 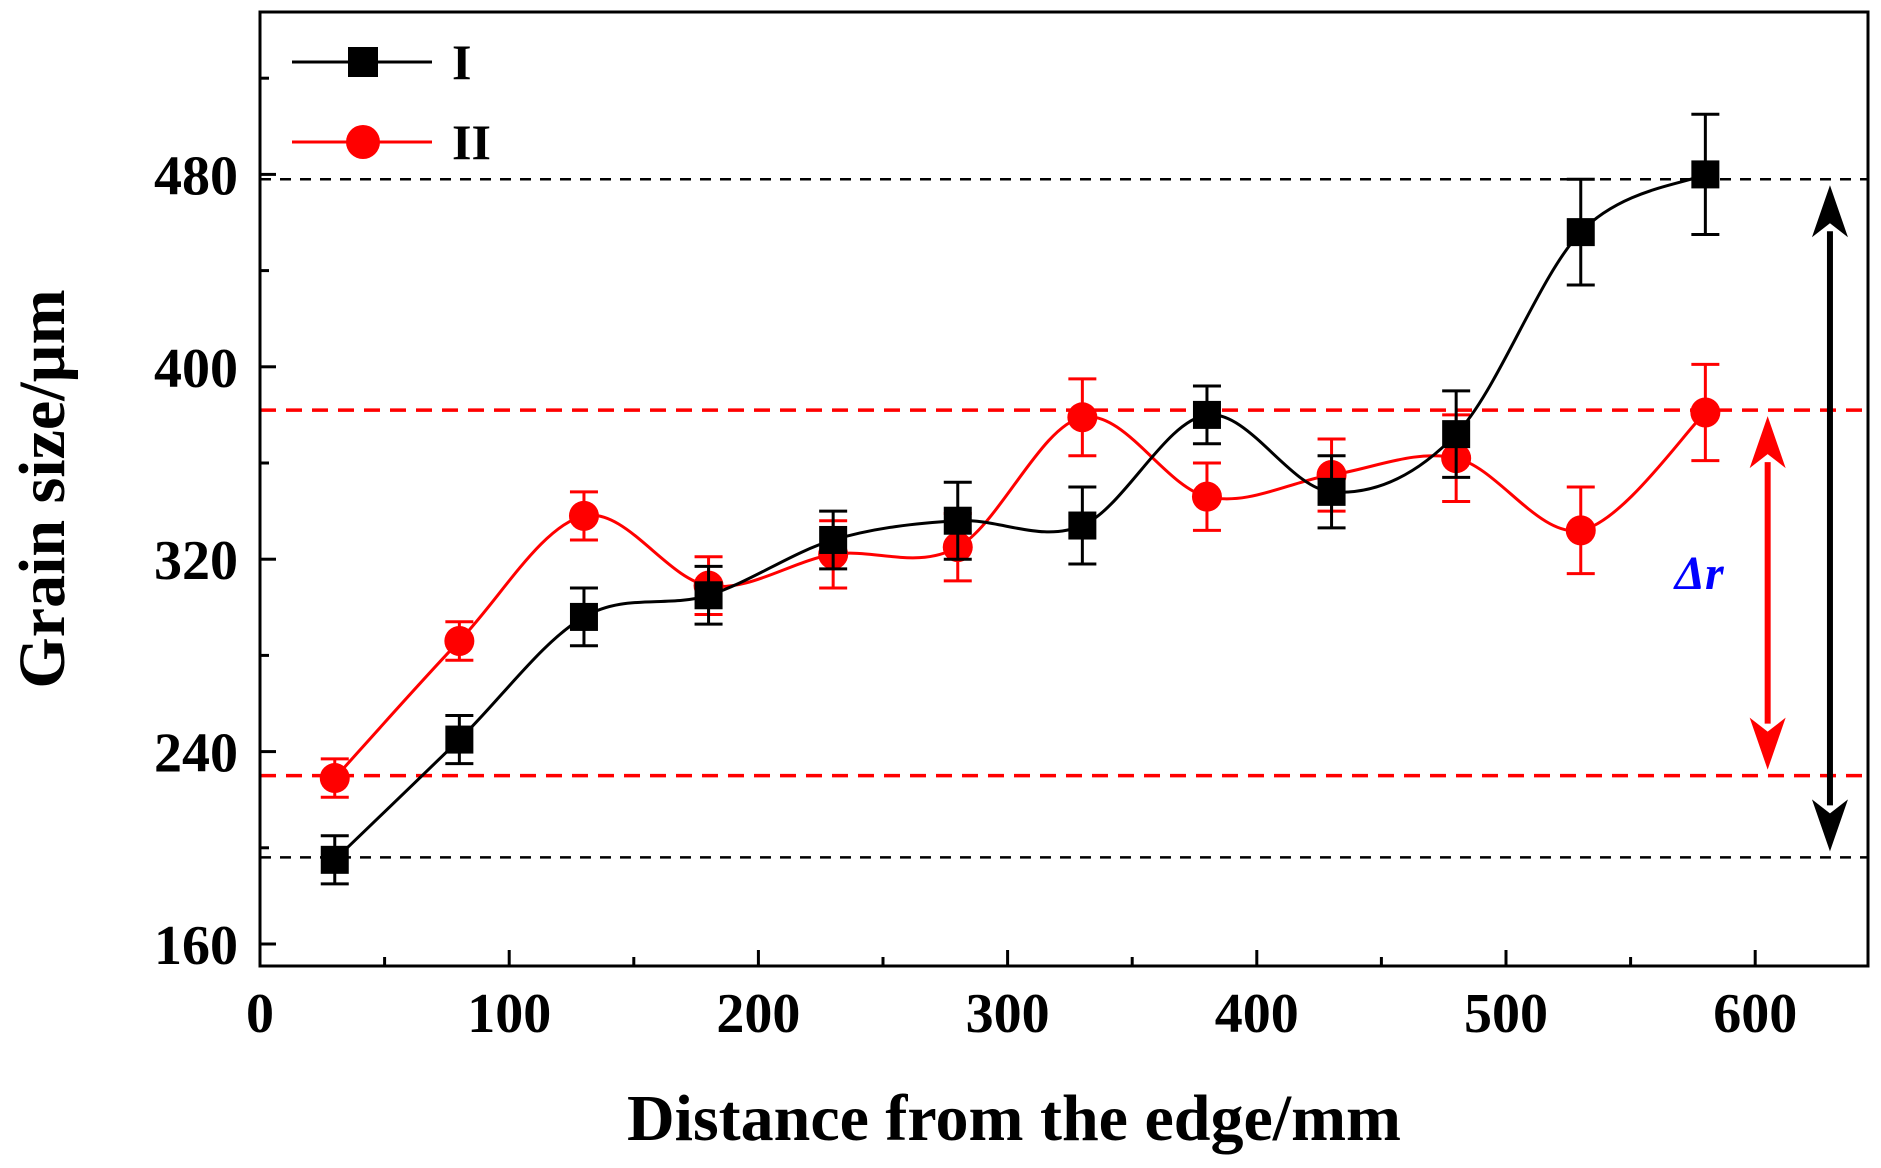 I want to click on range-arrows, so click(x=1798, y=518).